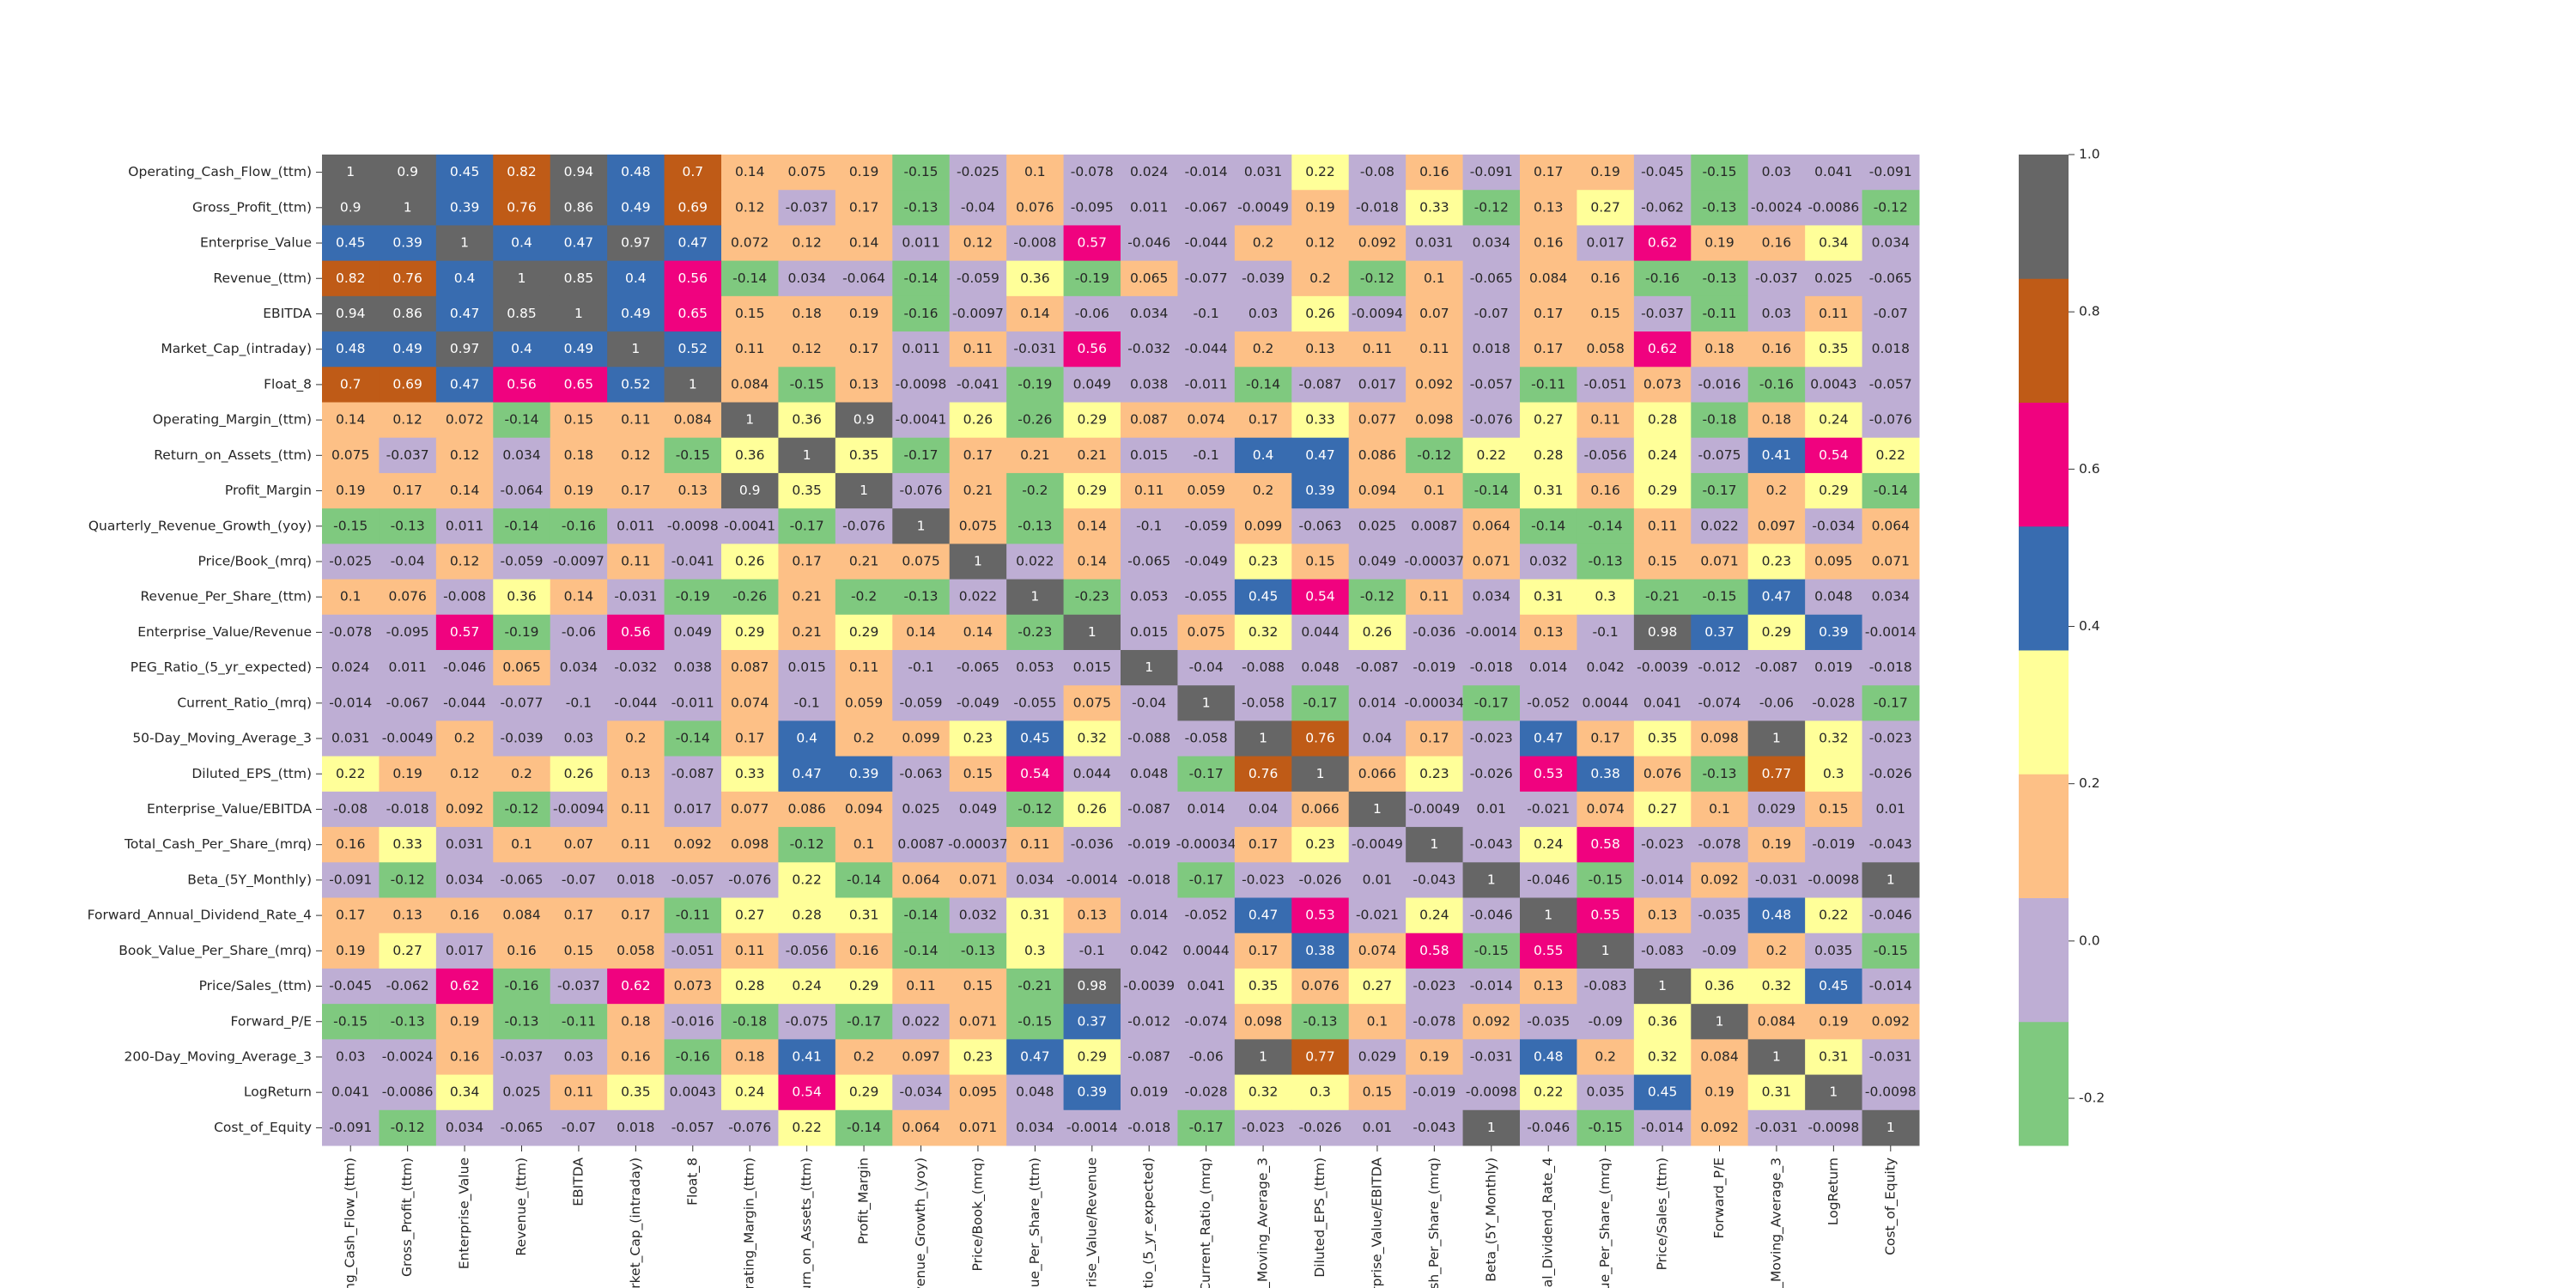 This screenshot has width=2576, height=1288. Describe the element at coordinates (807, 773) in the screenshot. I see `cell-label: 0.47` at that location.